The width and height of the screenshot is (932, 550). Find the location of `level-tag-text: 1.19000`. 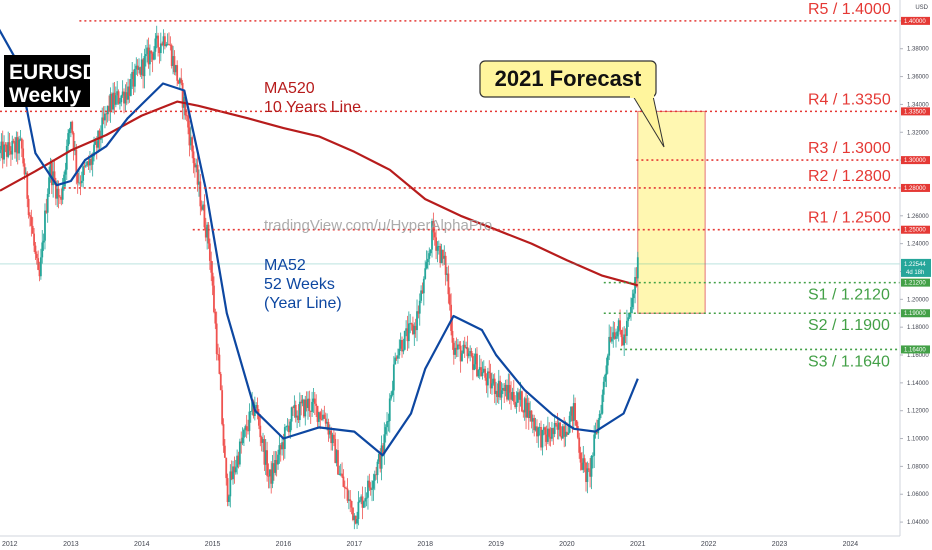

level-tag-text: 1.19000 is located at coordinates (915, 314).